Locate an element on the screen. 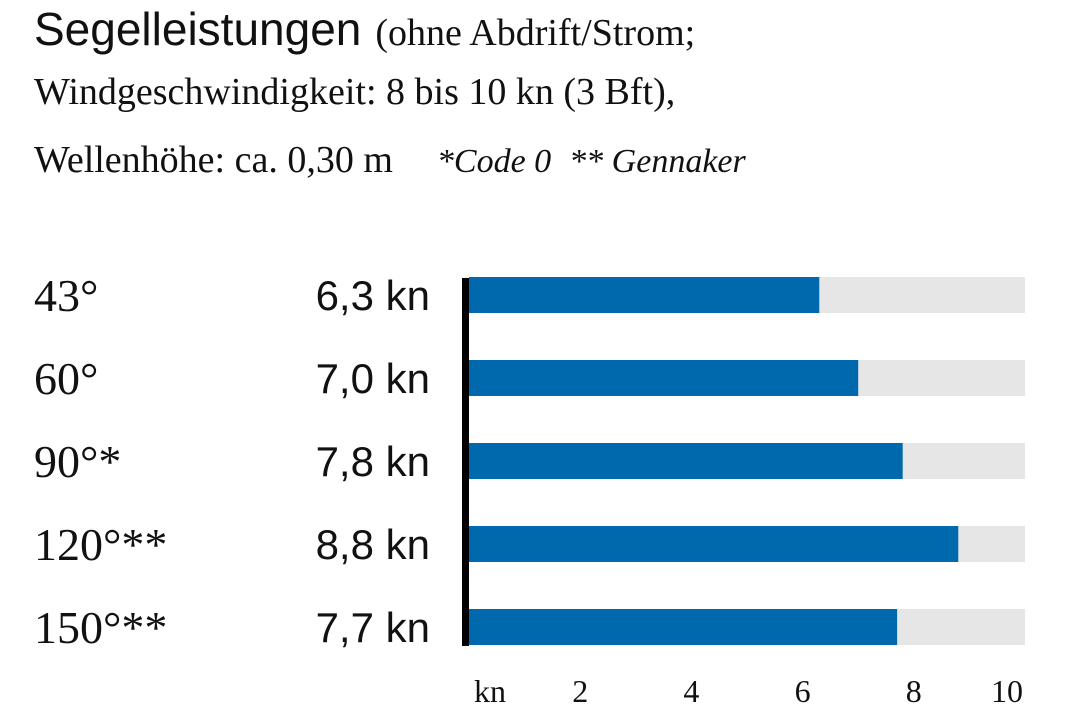  category-label: 43° is located at coordinates (66, 295).